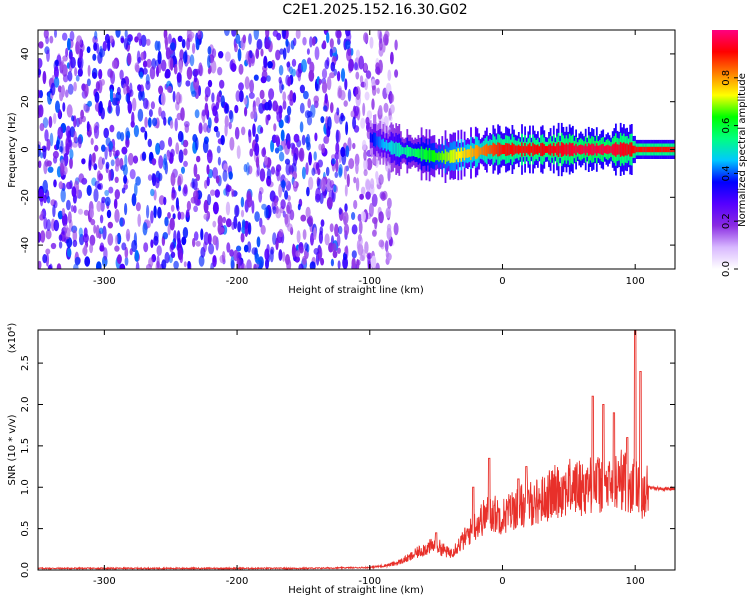  Describe the element at coordinates (25, 54) in the screenshot. I see `y-tick-label: 40` at that location.